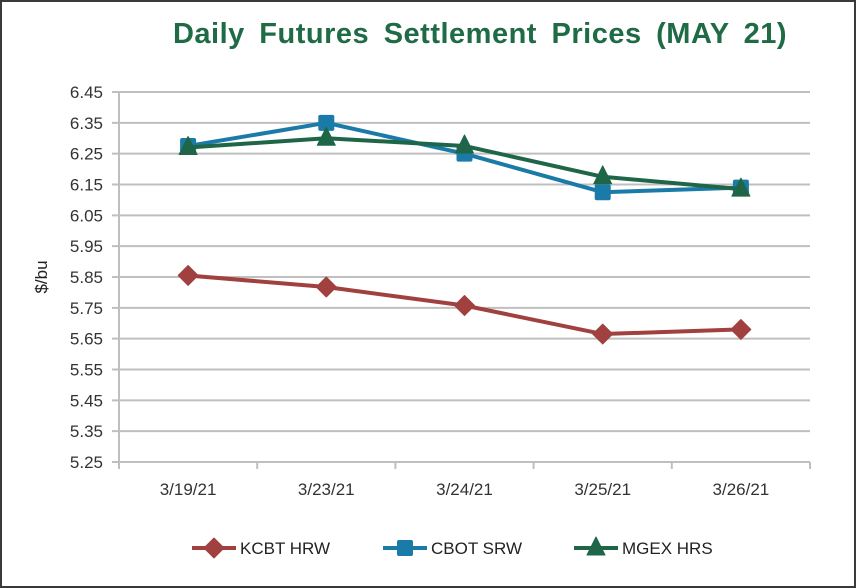  Describe the element at coordinates (602, 489) in the screenshot. I see `x-tick-label: 3/25/21` at that location.